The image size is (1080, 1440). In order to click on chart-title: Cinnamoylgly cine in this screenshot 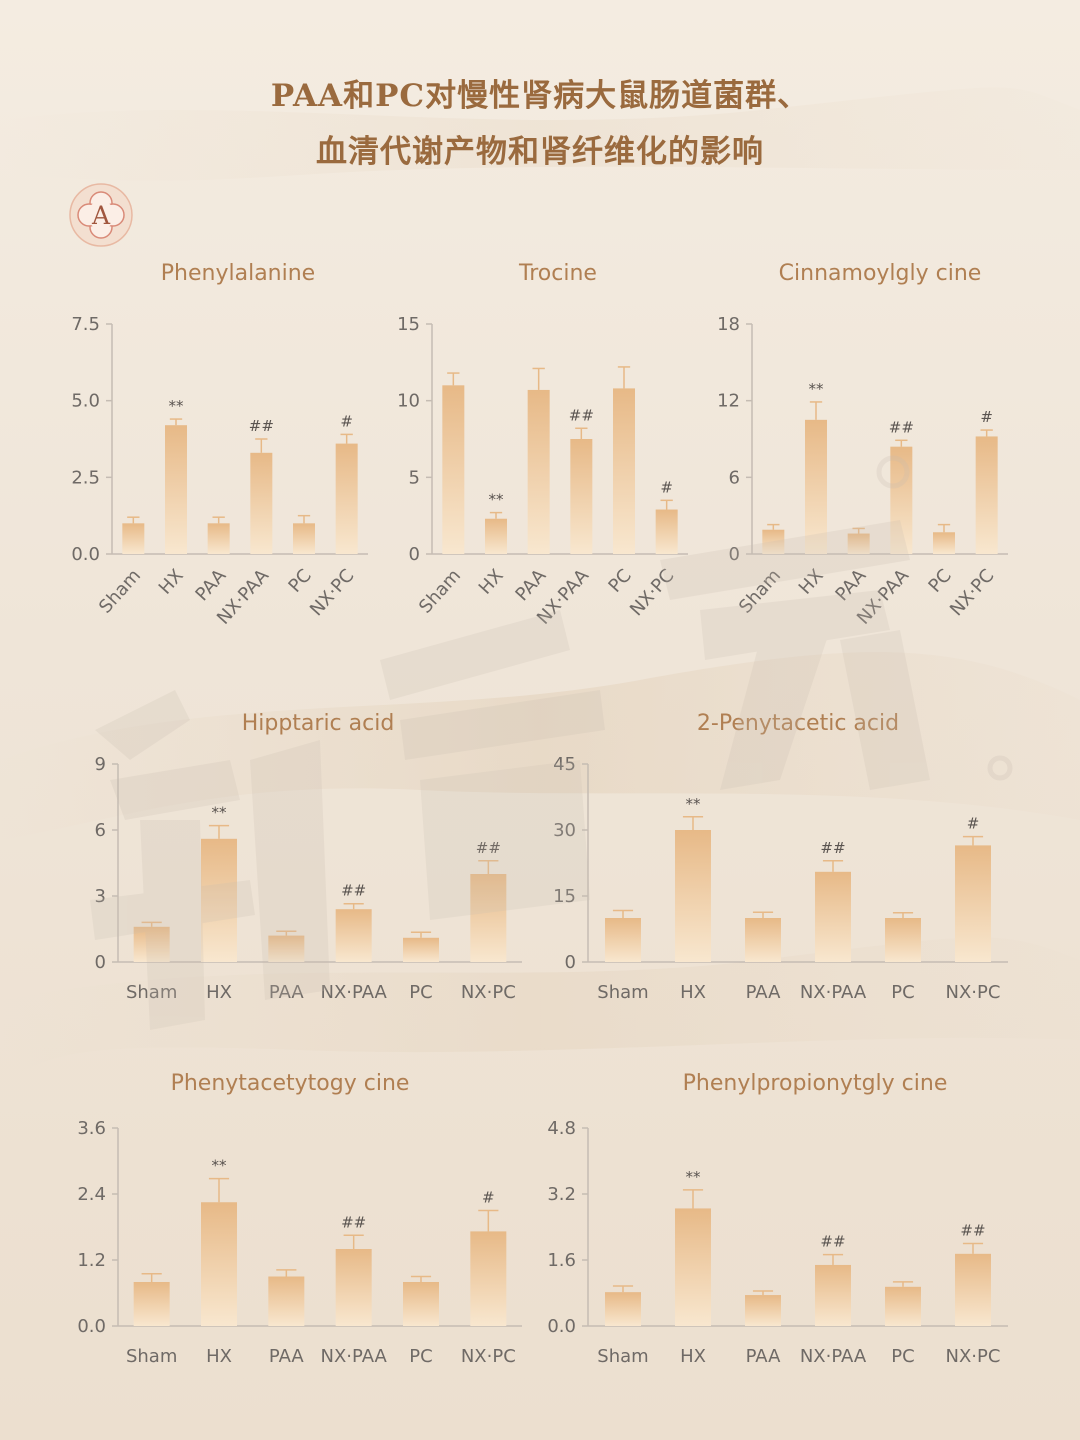, I will do `click(880, 273)`.